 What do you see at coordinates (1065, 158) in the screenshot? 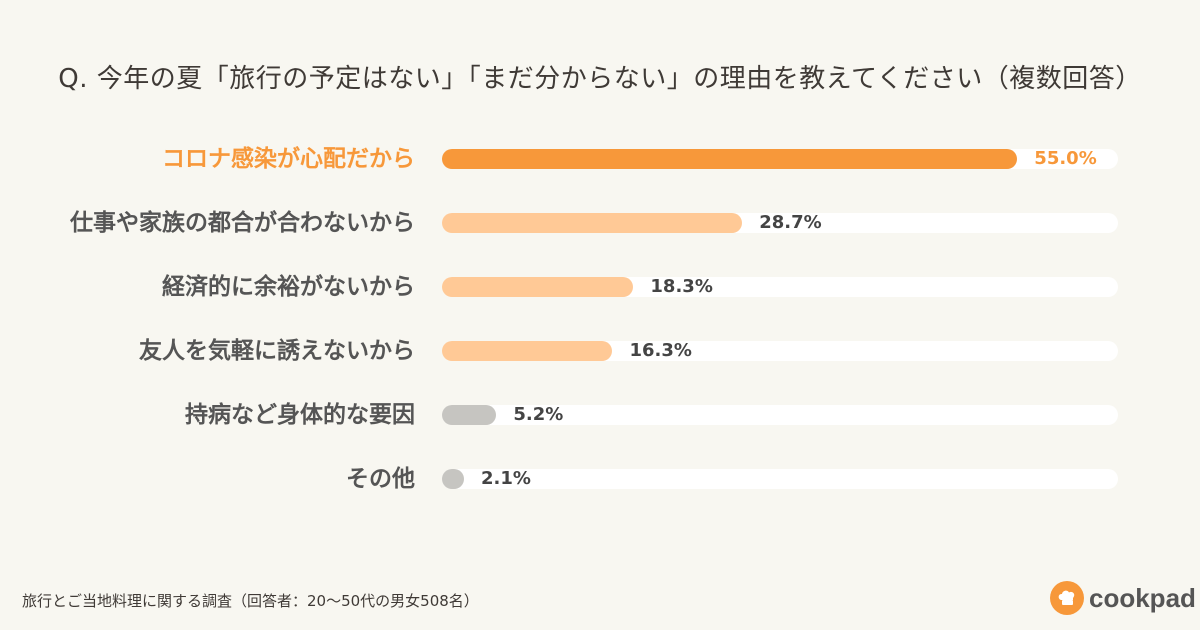
I see `value-label: 55.0%` at bounding box center [1065, 158].